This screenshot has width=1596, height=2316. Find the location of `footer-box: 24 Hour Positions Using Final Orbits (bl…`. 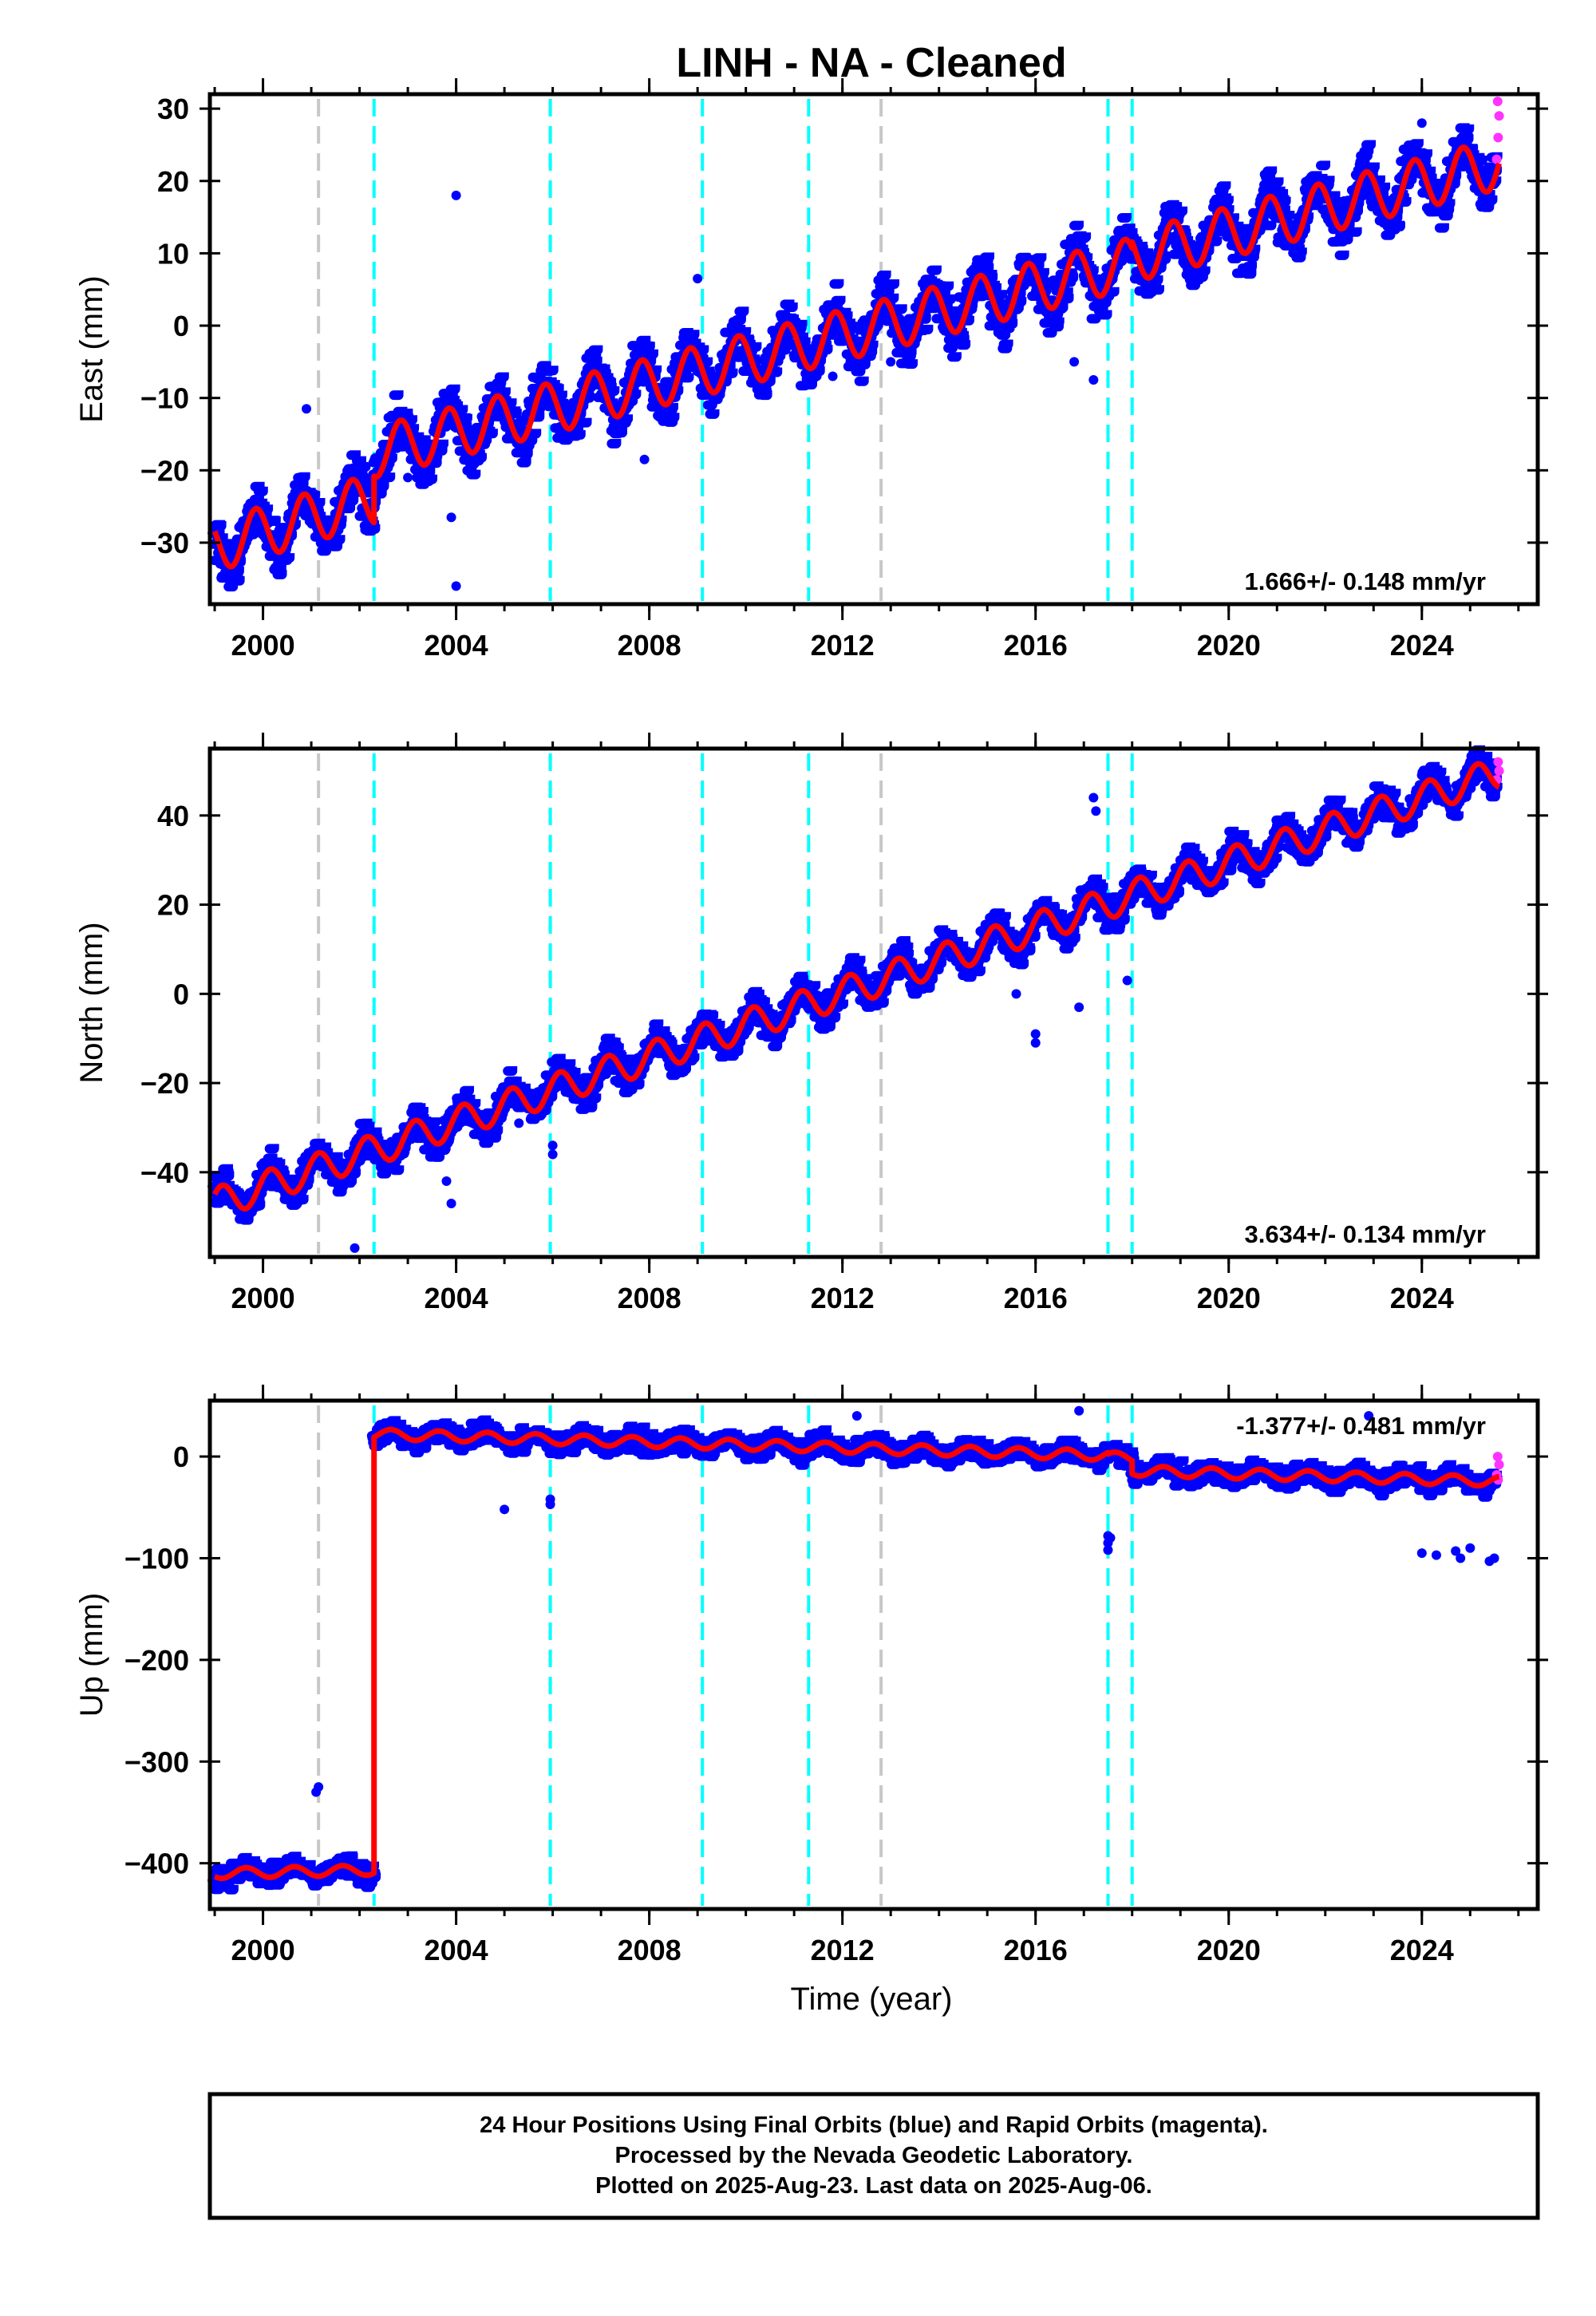

footer-box: 24 Hour Positions Using Final Orbits (bl… is located at coordinates (873, 2156).